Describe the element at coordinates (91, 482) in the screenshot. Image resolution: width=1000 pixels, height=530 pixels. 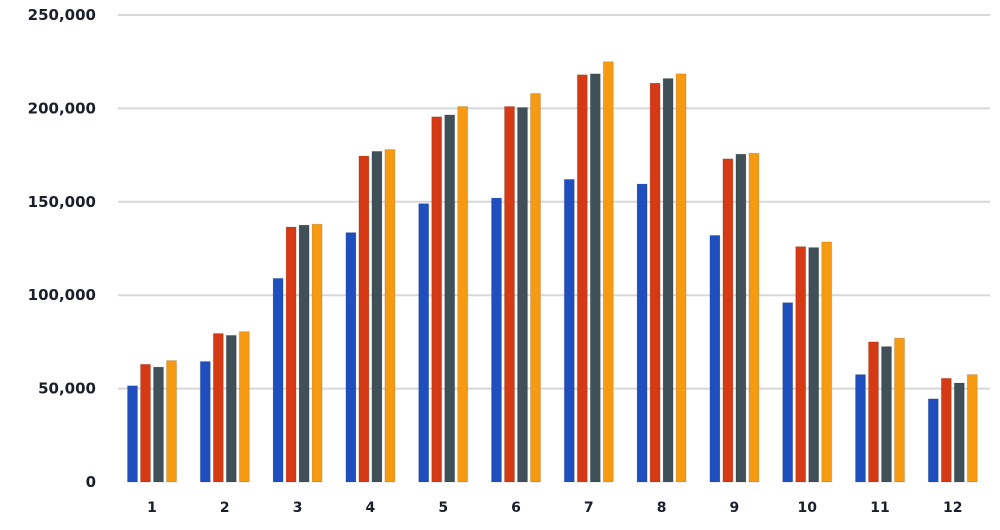
I see `y-tick-label: 0` at that location.